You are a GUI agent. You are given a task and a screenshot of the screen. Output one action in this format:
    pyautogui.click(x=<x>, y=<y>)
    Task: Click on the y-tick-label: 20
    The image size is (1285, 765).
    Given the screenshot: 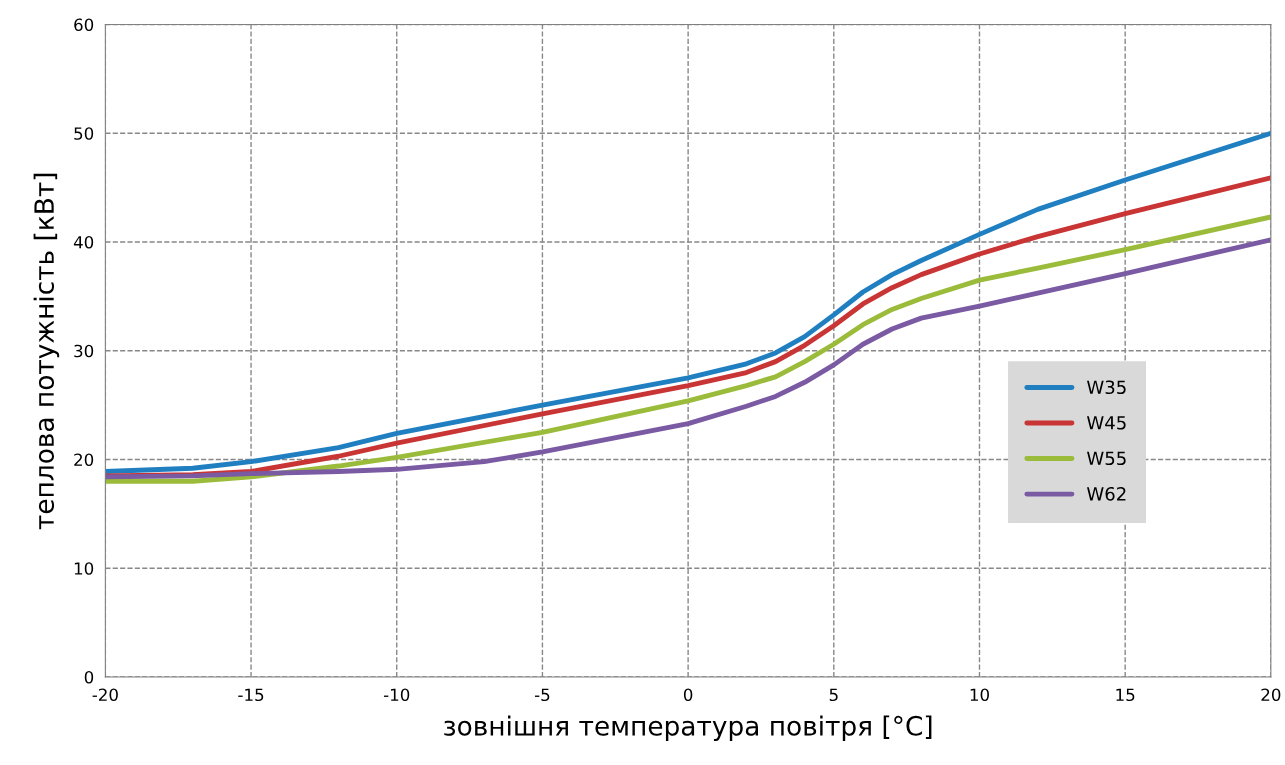 What is the action you would take?
    pyautogui.click(x=84, y=460)
    